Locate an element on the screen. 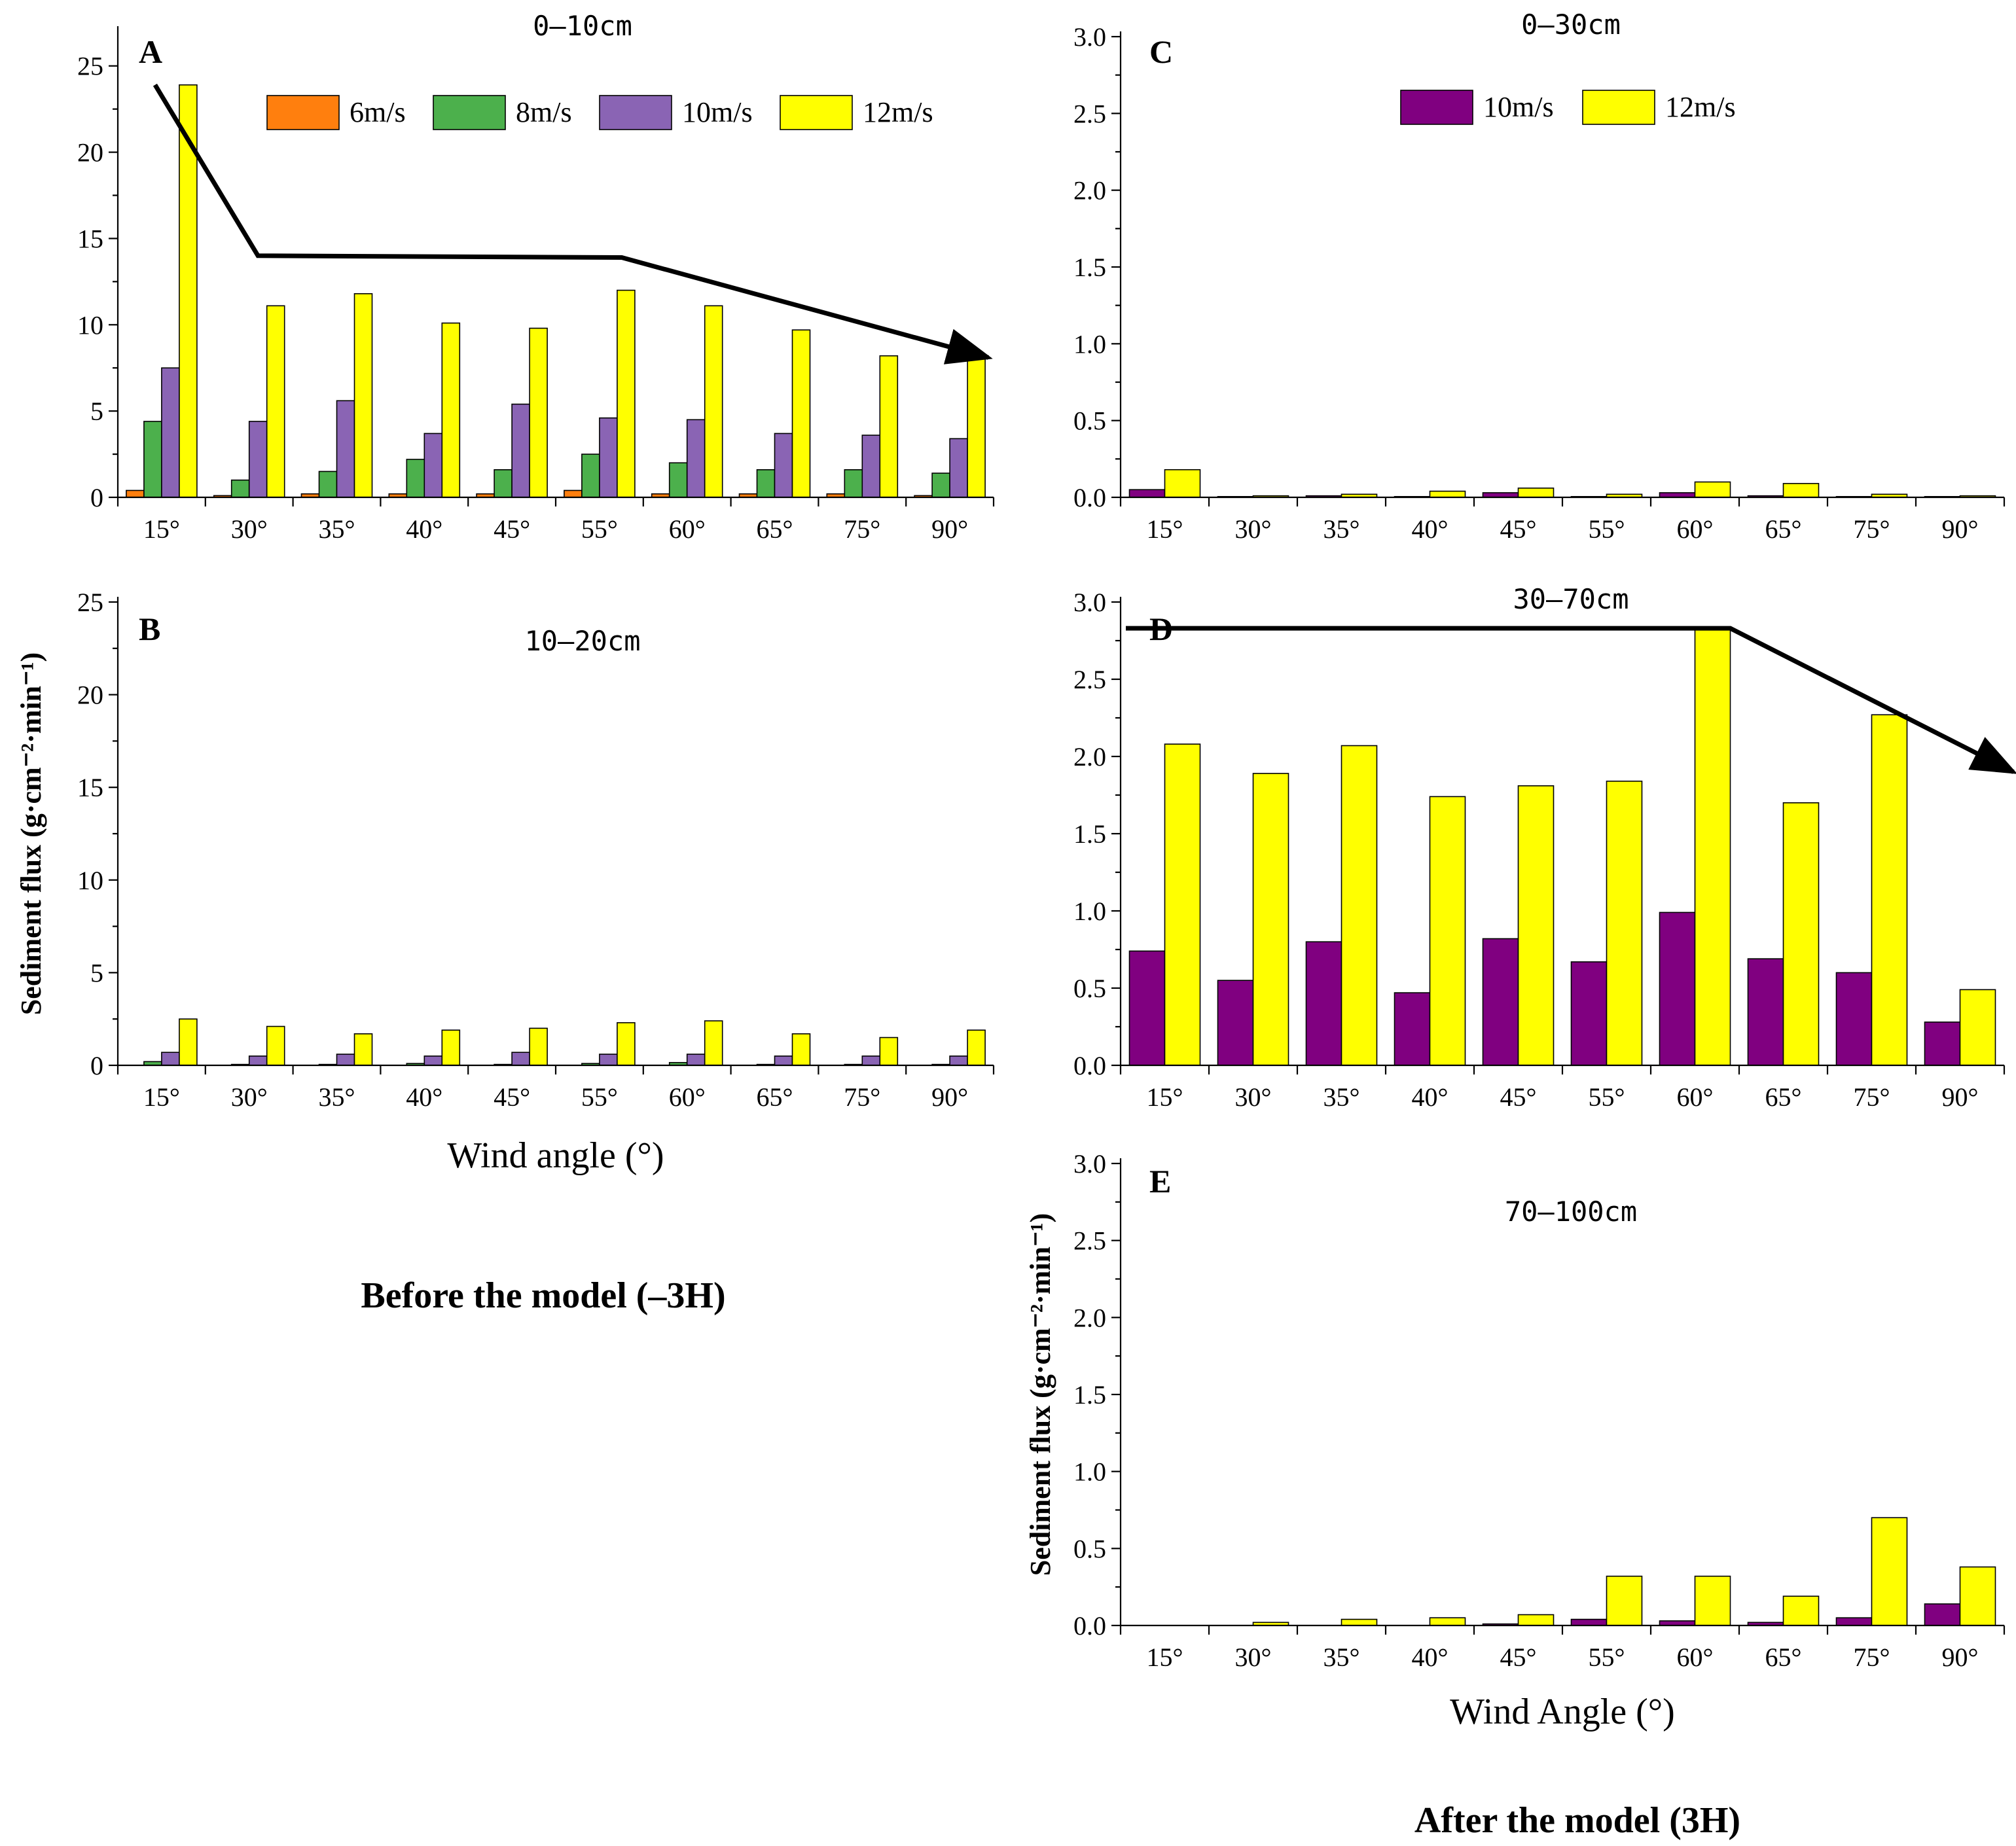 This screenshot has width=2016, height=1846. x-tick-label-c: 65° is located at coordinates (1783, 529).